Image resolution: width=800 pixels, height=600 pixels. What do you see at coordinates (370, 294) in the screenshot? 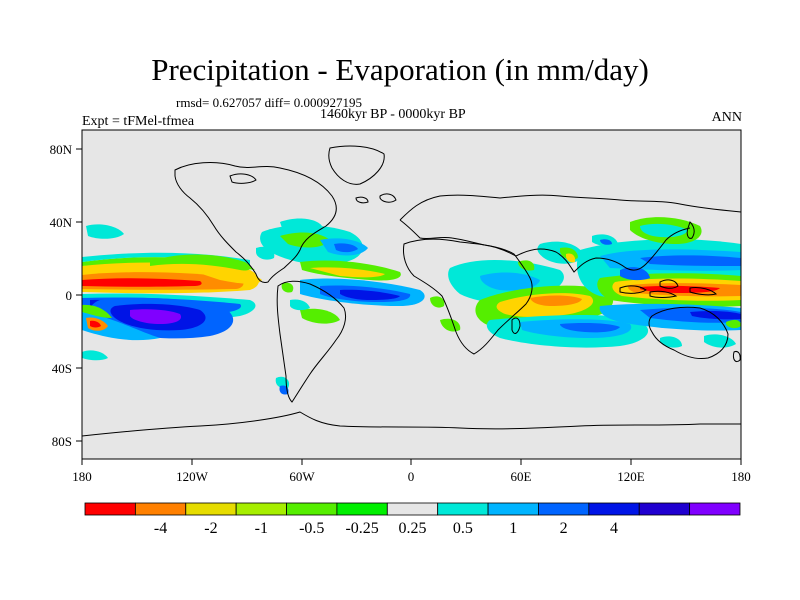
I see `eq-atlantic-max` at bounding box center [370, 294].